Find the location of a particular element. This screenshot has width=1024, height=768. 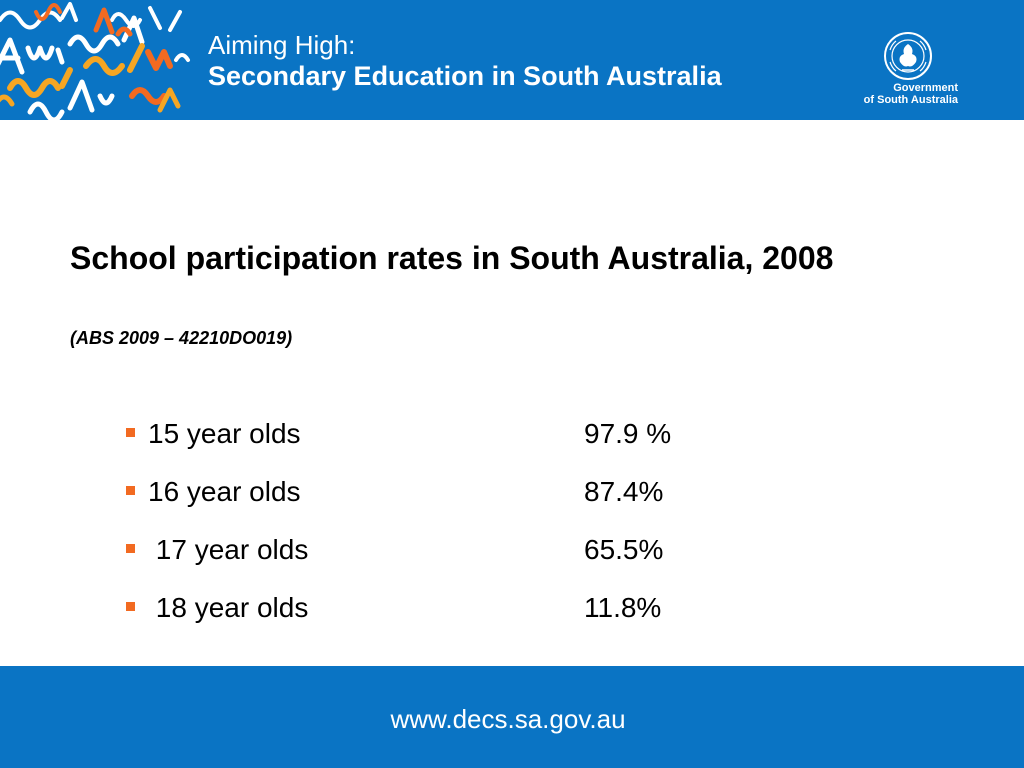

participation-rate-value: 11.8% is located at coordinates (623, 607).